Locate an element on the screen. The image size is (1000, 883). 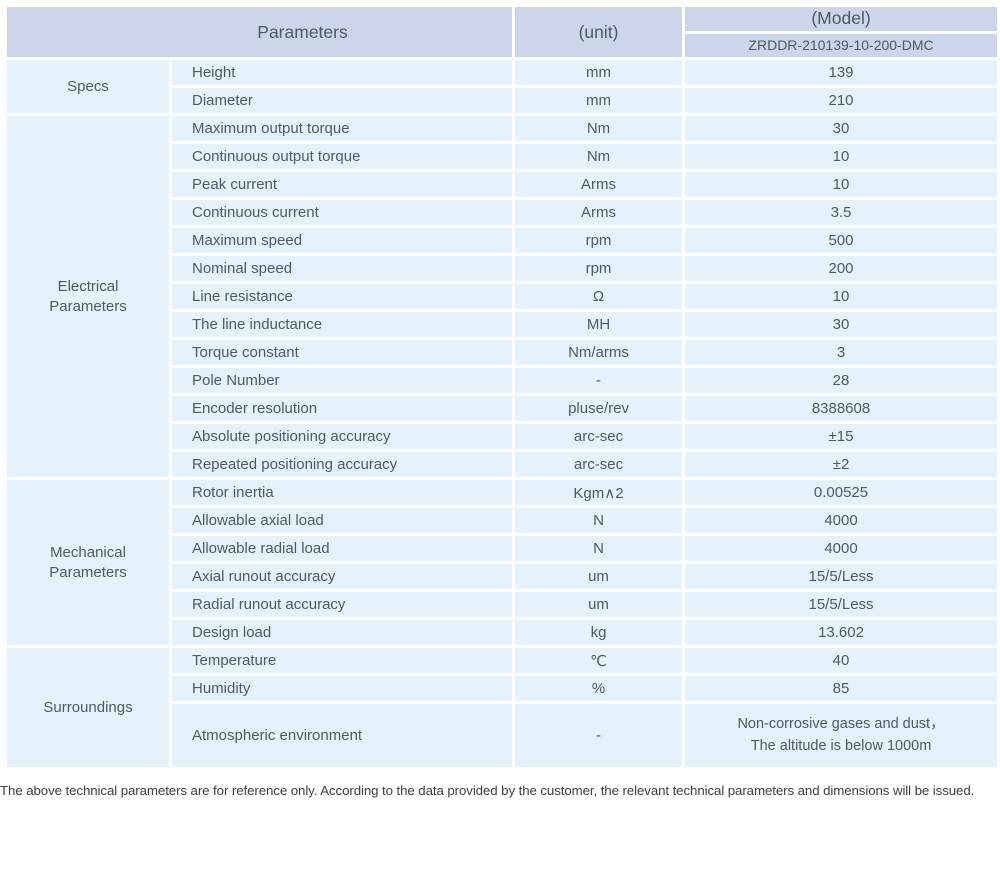
table-row: The line inductance MH 30 is located at coordinates (503, 324).